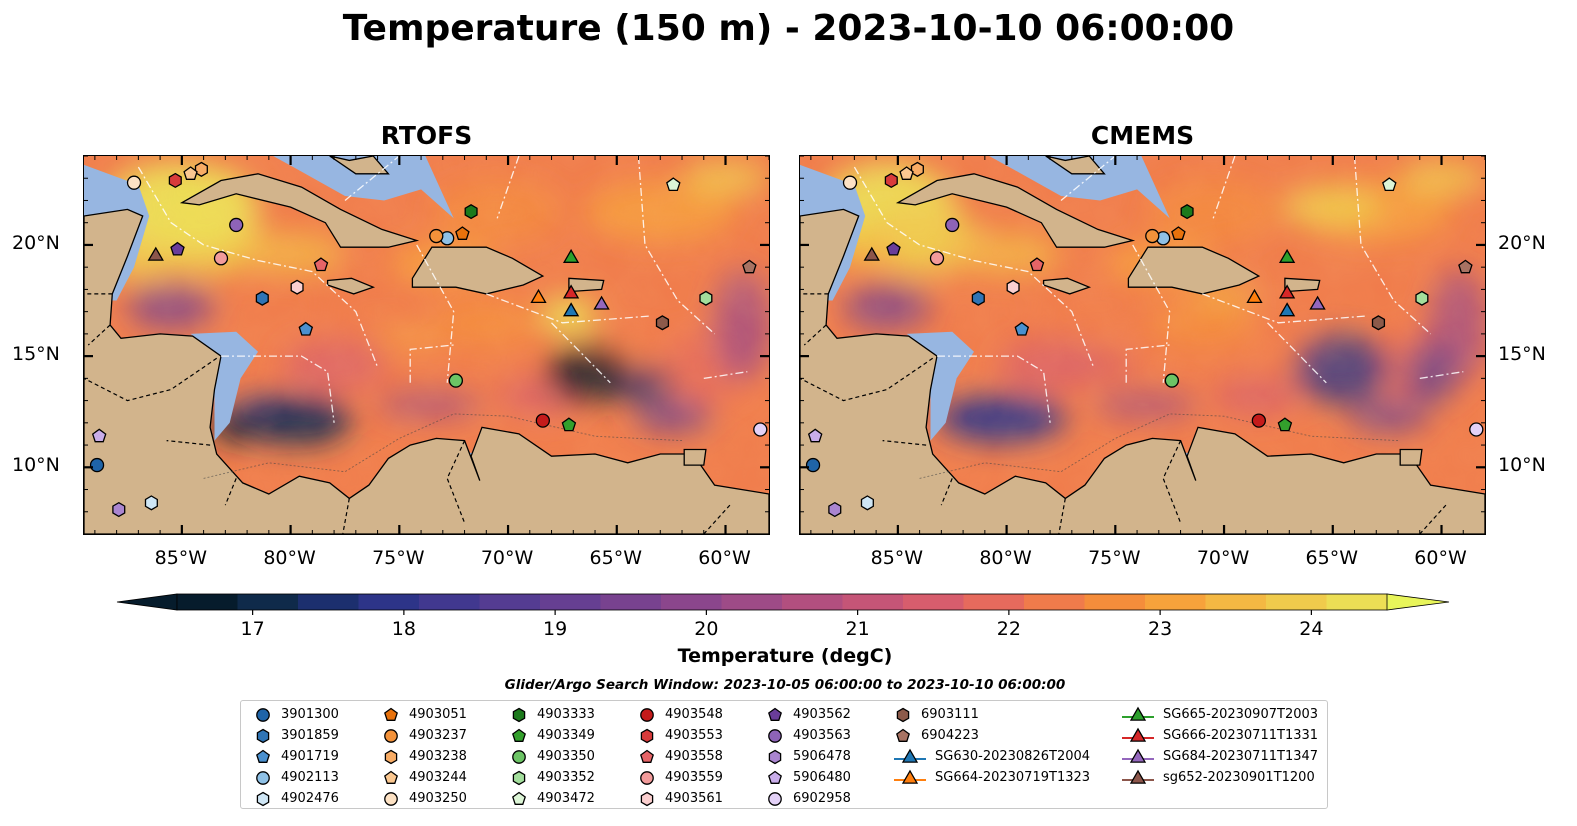  What do you see at coordinates (940, 386) in the screenshot?
I see `nicaragua-shelf` at bounding box center [940, 386].